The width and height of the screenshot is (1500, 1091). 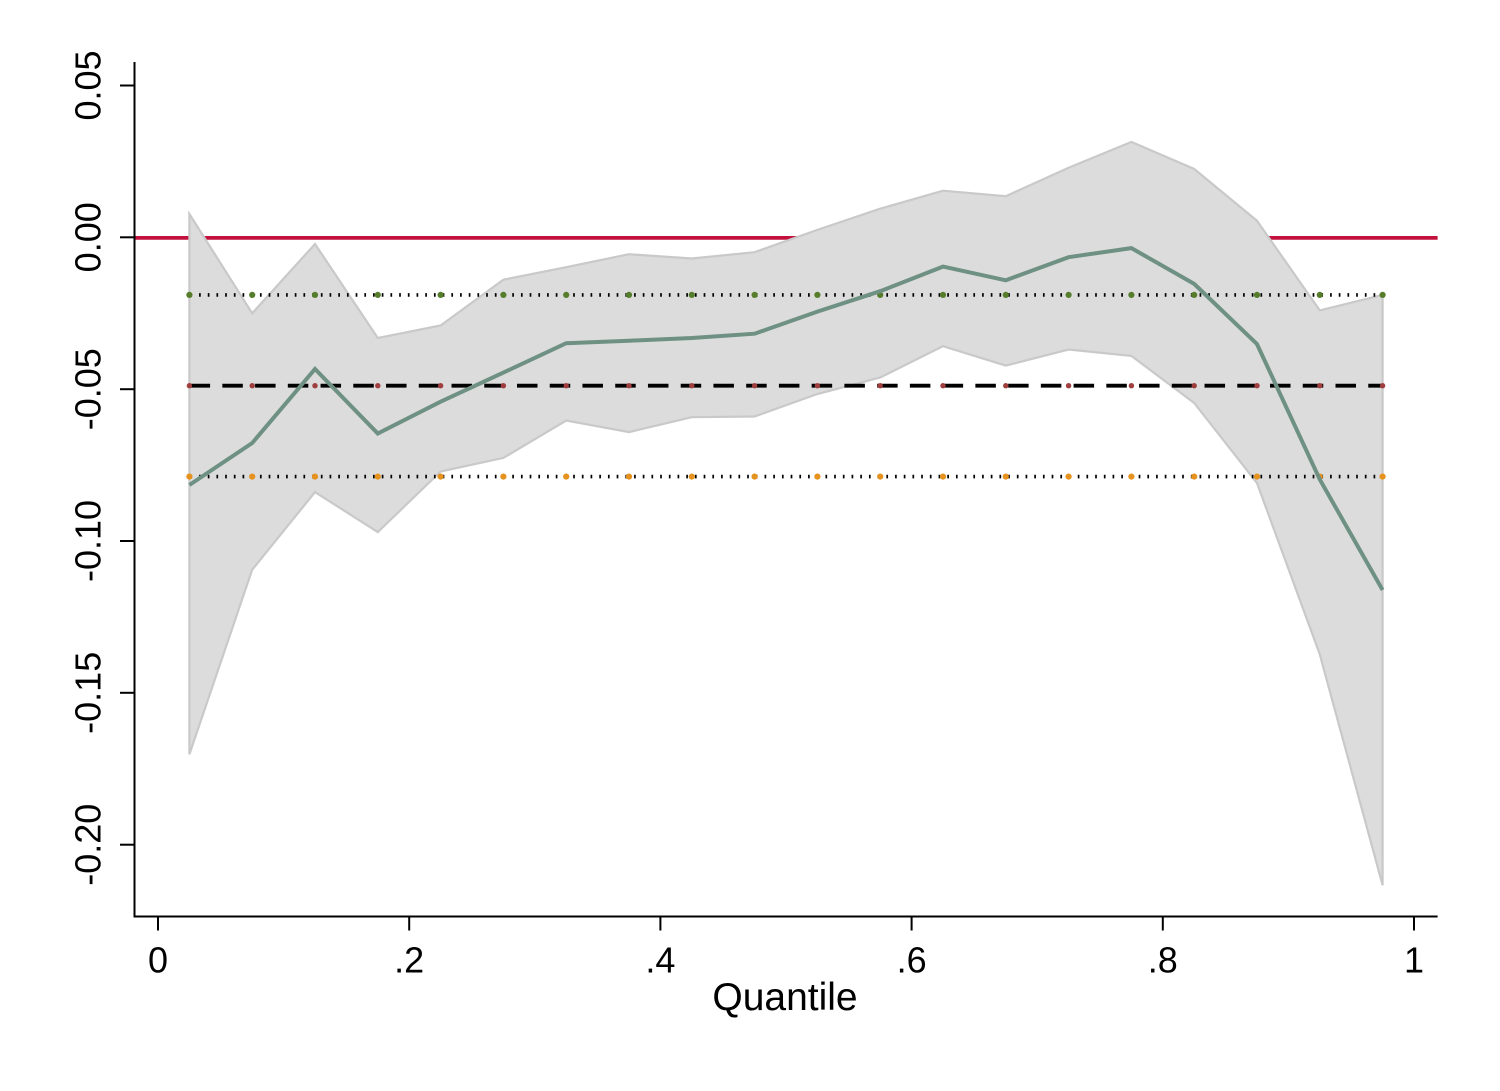 What do you see at coordinates (87, 237) in the screenshot?
I see `svg-text: 0.00` at bounding box center [87, 237].